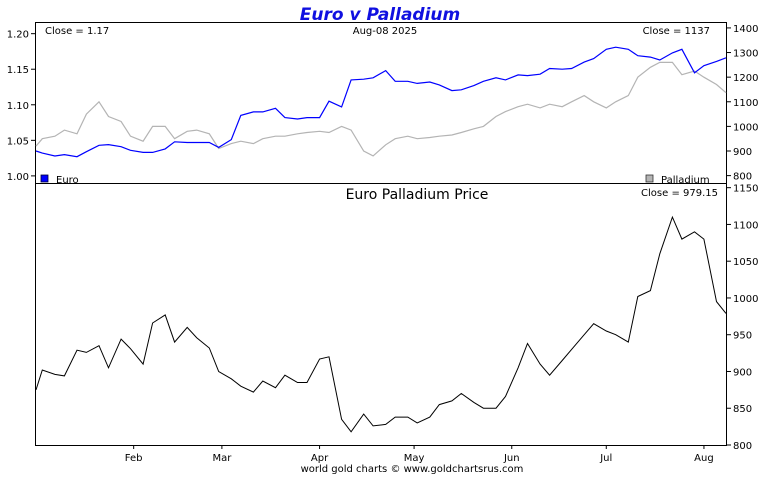  What do you see at coordinates (742, 446) in the screenshot?
I see `bottom-right-axis-tick-label: 800` at bounding box center [742, 446].